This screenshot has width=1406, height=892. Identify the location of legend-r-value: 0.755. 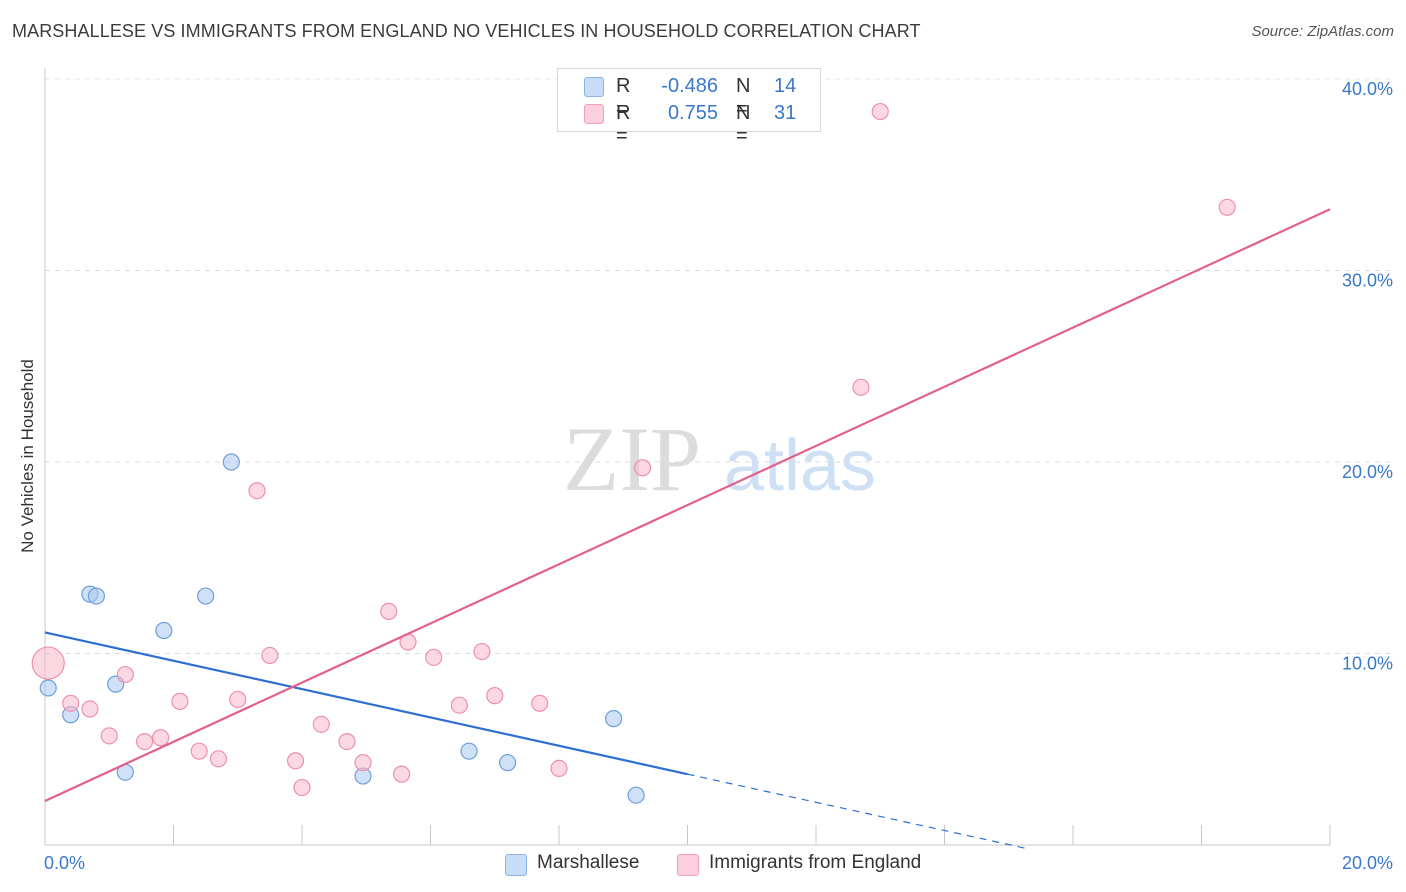
(692, 113).